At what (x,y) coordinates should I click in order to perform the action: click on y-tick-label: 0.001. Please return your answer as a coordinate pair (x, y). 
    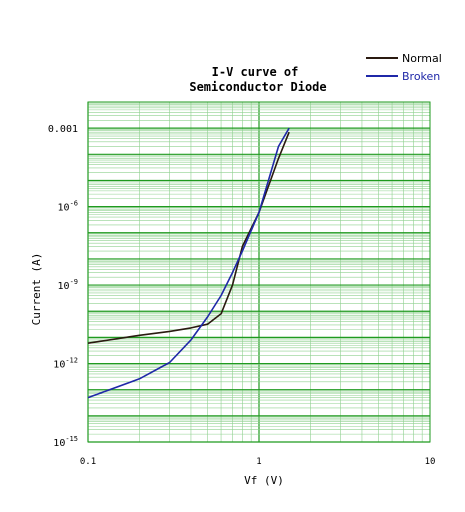
    Looking at the image, I should click on (63, 129).